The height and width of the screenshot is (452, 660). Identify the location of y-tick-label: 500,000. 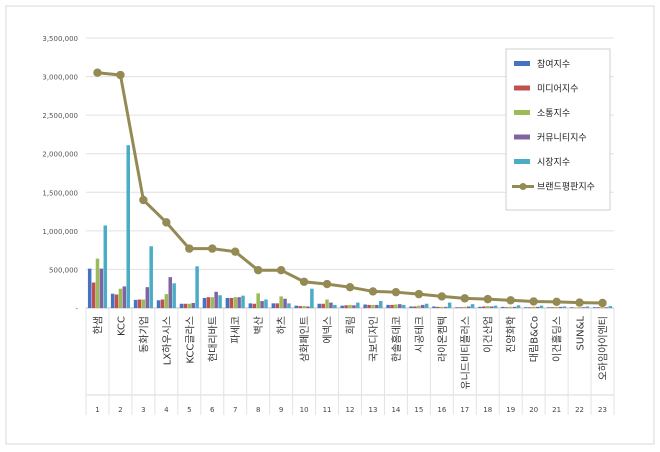
(63, 270).